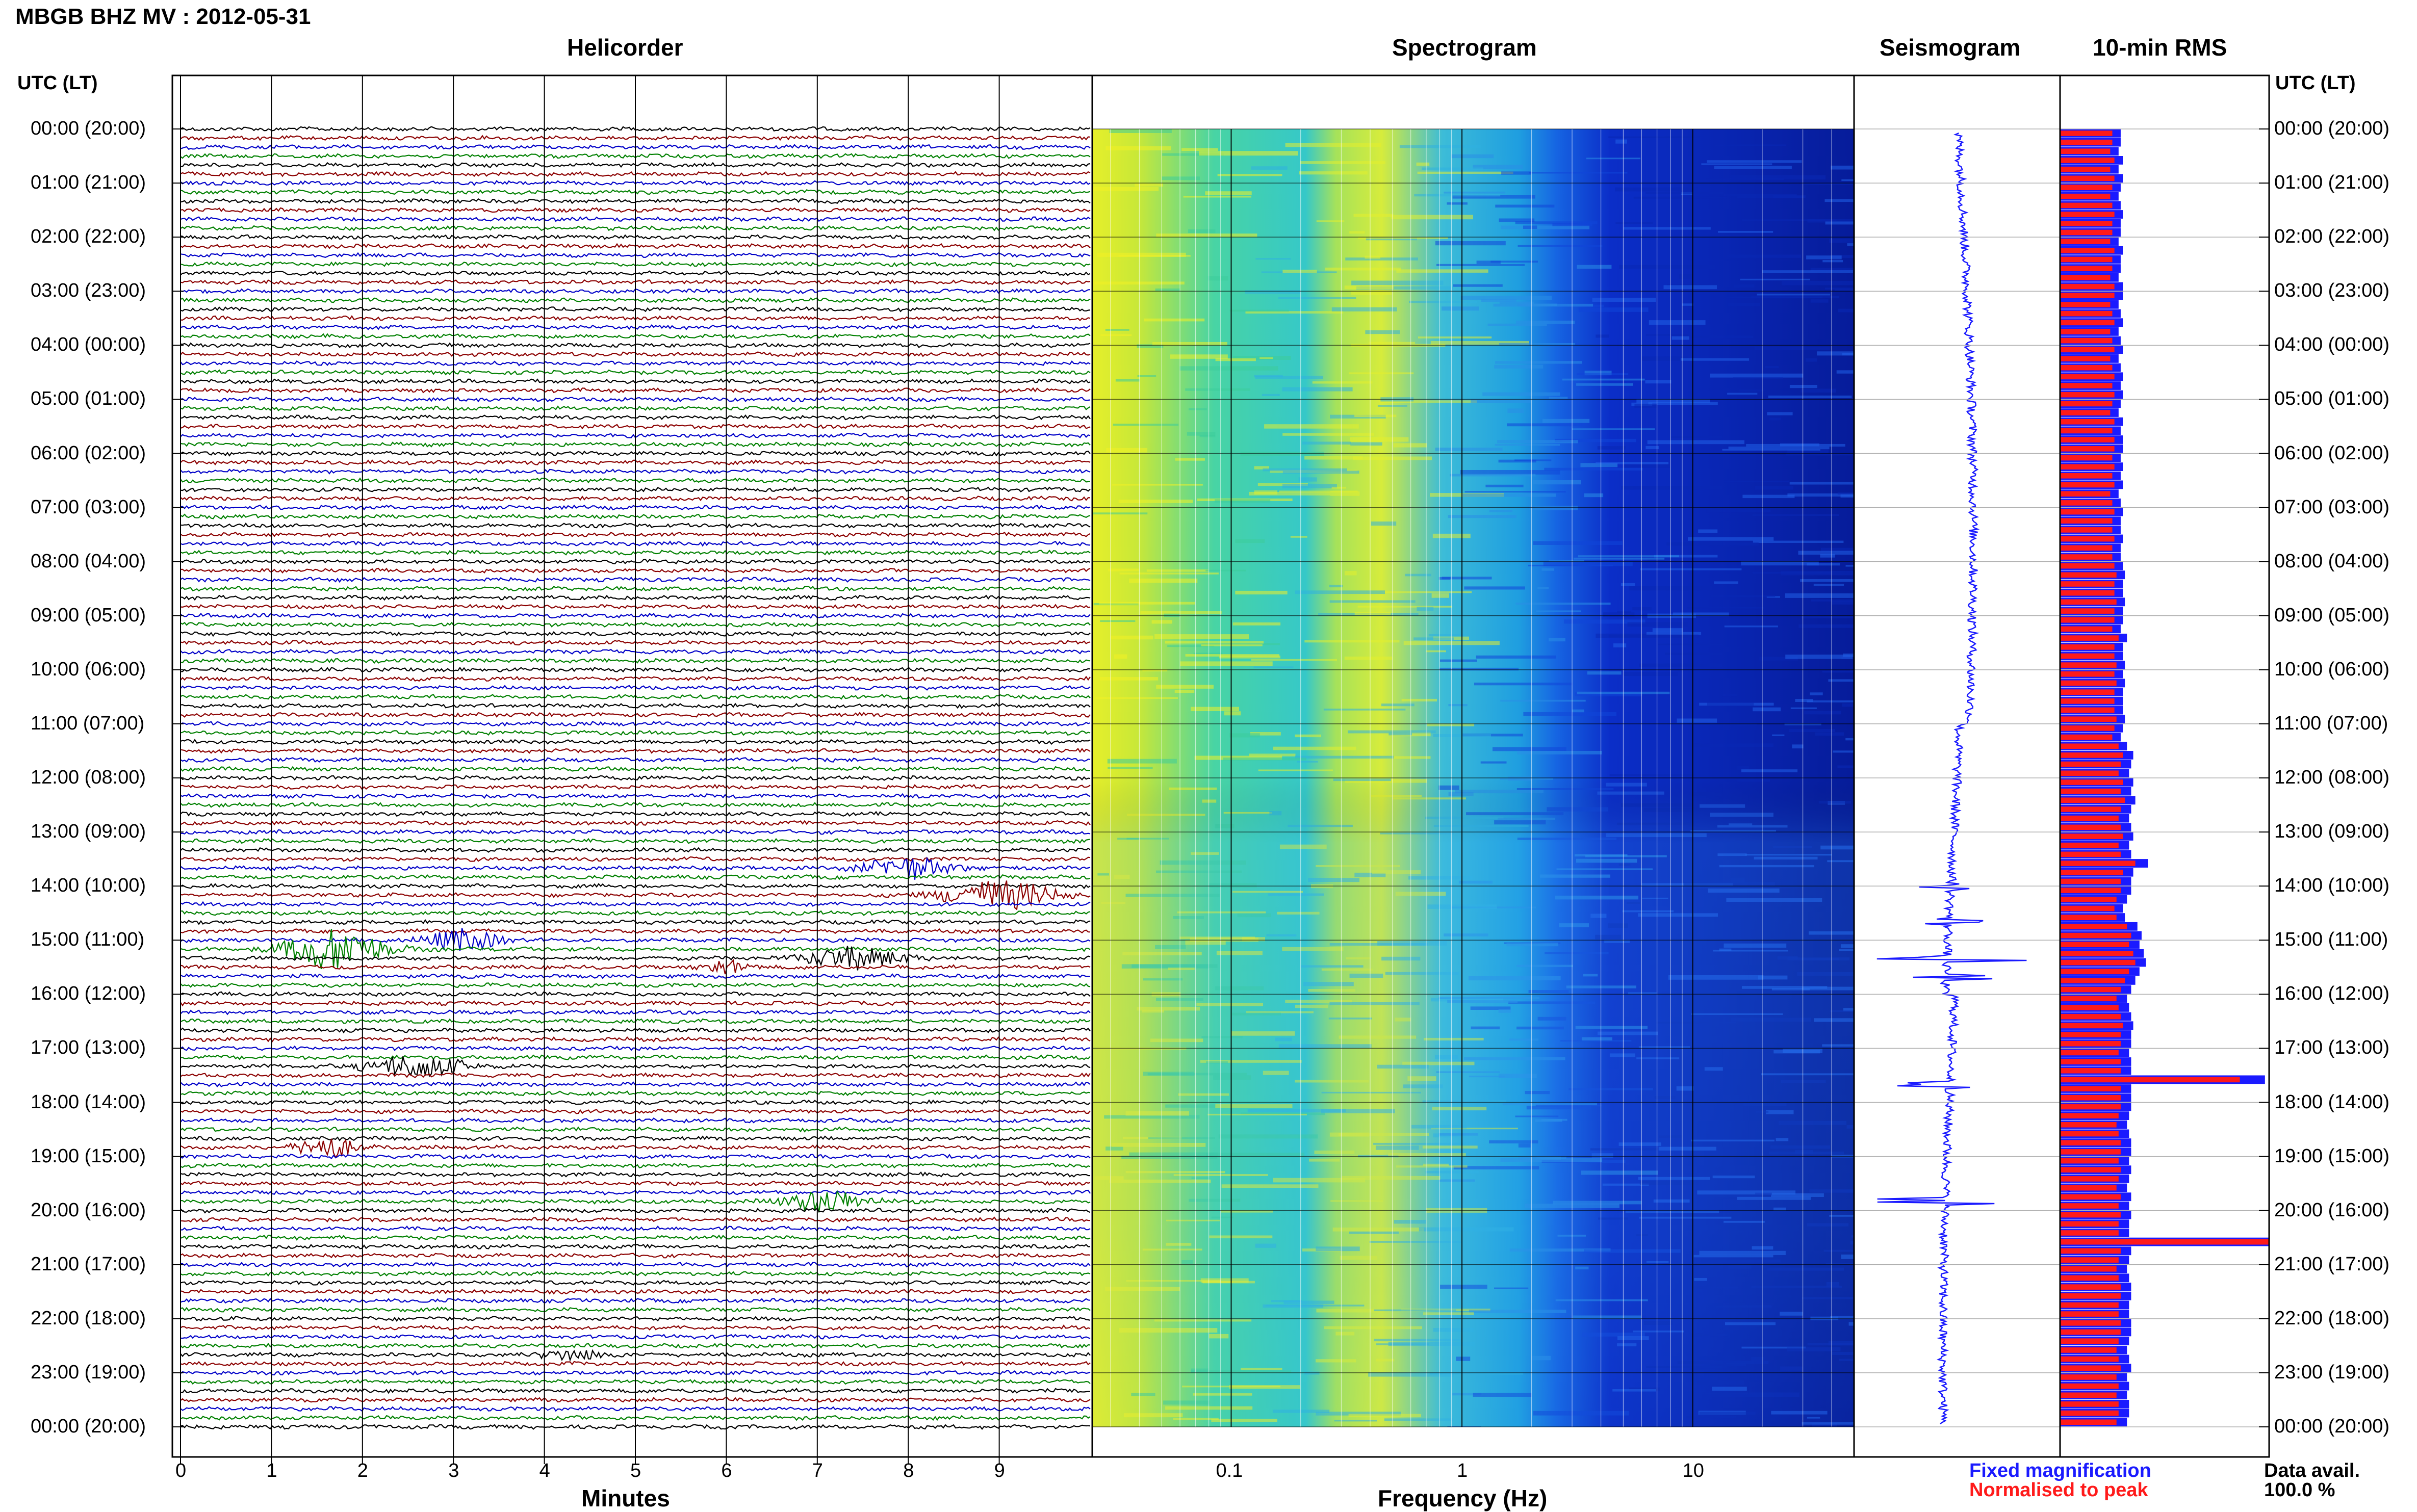 Image resolution: width=2417 pixels, height=1512 pixels. Describe the element at coordinates (88, 940) in the screenshot. I see `left-time-label: 15:00 (11:00)` at that location.